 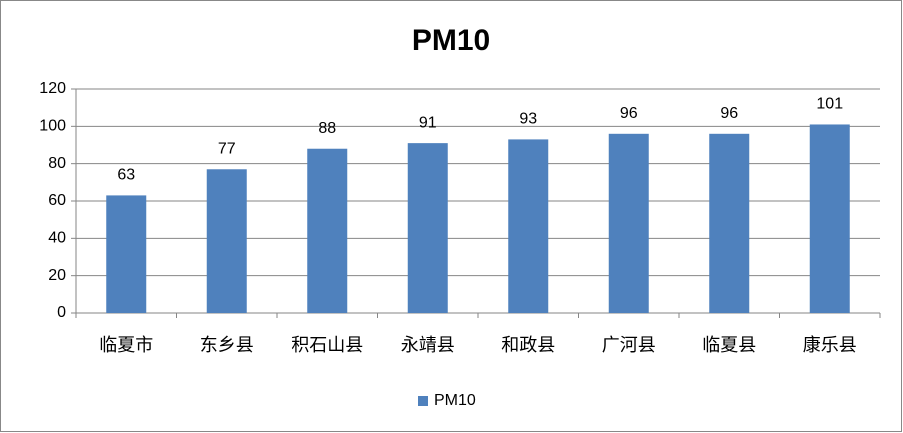 What do you see at coordinates (52, 88) in the screenshot?
I see `y-tick-label: 120` at bounding box center [52, 88].